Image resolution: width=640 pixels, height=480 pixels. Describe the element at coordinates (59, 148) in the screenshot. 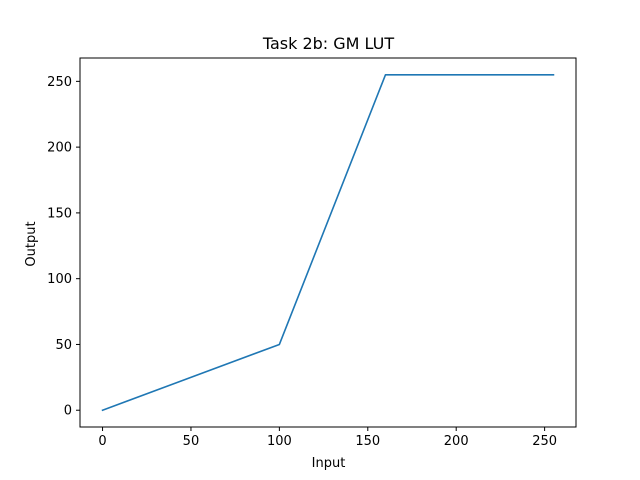

I see `y-tick-label-200: 200` at that location.